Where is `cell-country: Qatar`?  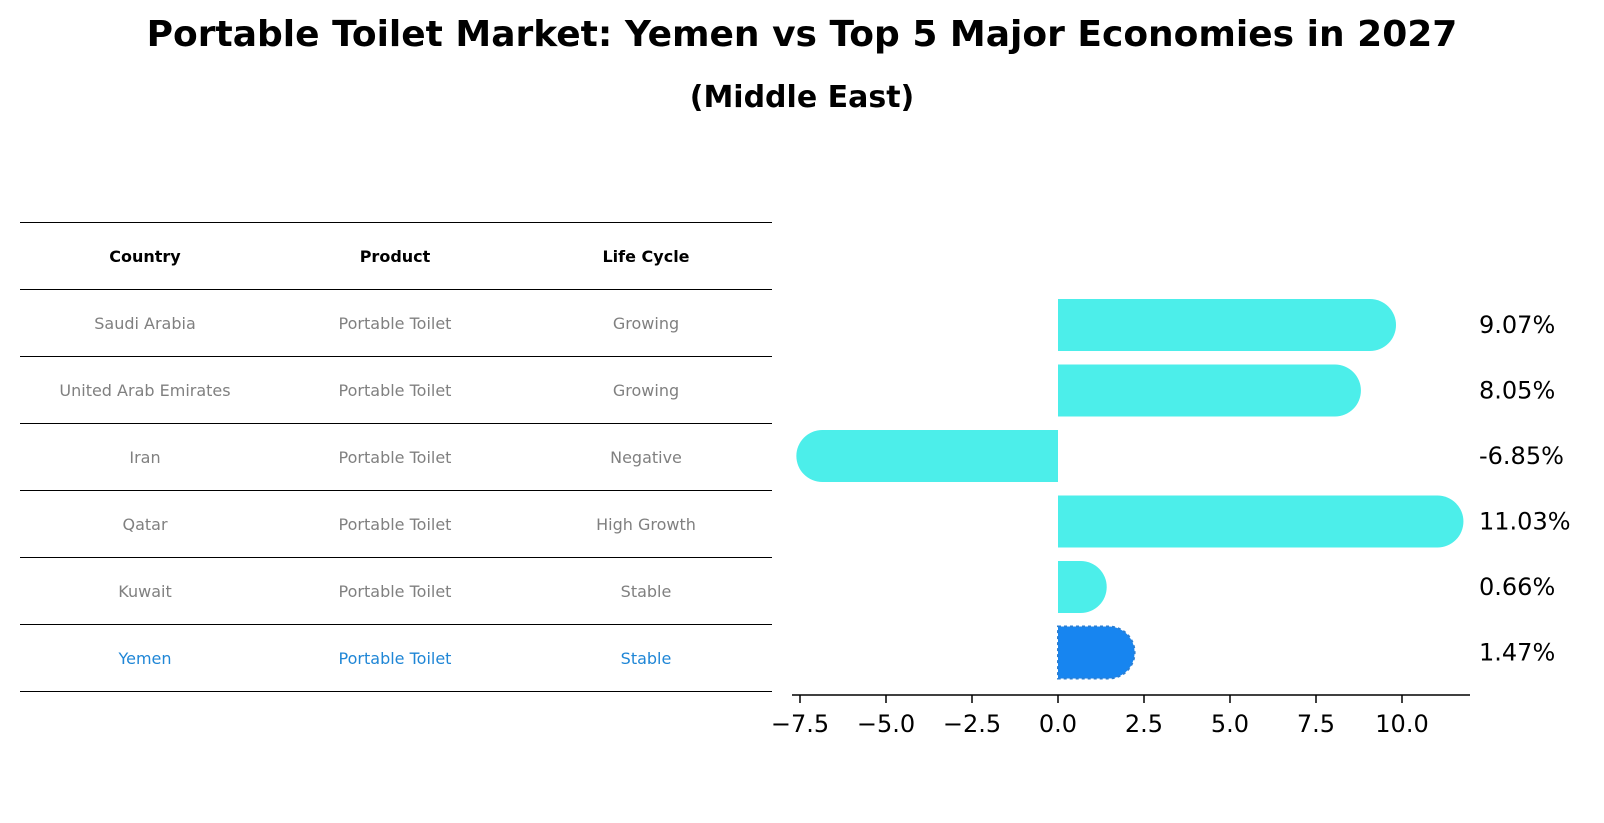 cell-country: Qatar is located at coordinates (145, 524).